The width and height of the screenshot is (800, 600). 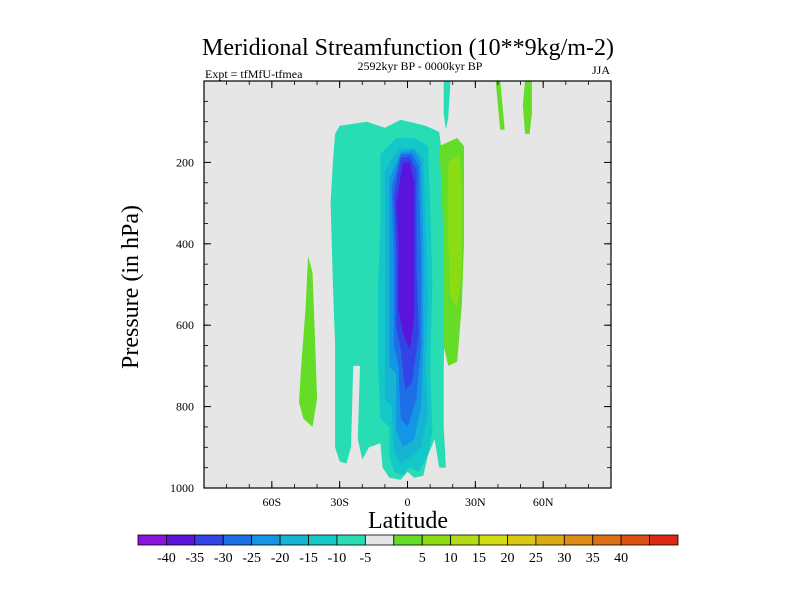 I want to click on chart-title: Meridional Streamfunction (10**9kg/m-2), so click(x=408, y=48).